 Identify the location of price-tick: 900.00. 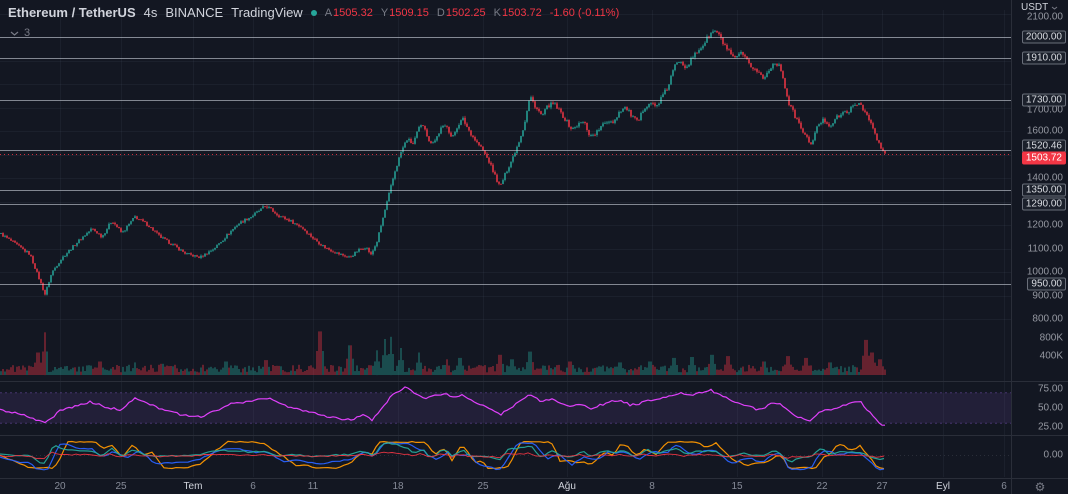
(1047, 295).